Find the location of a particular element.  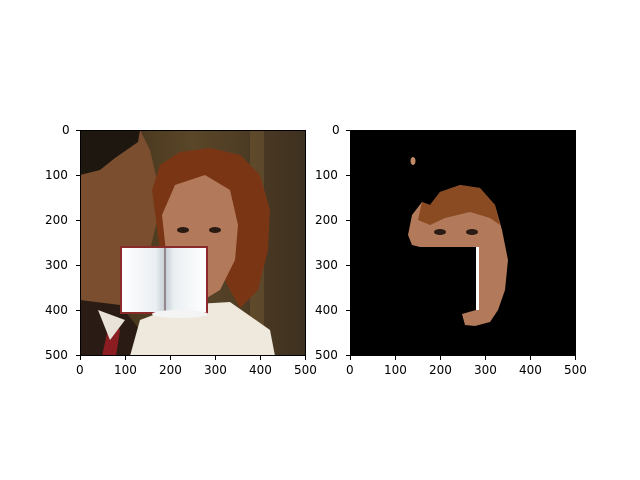

stray-skin-fragment is located at coordinates (413, 161).